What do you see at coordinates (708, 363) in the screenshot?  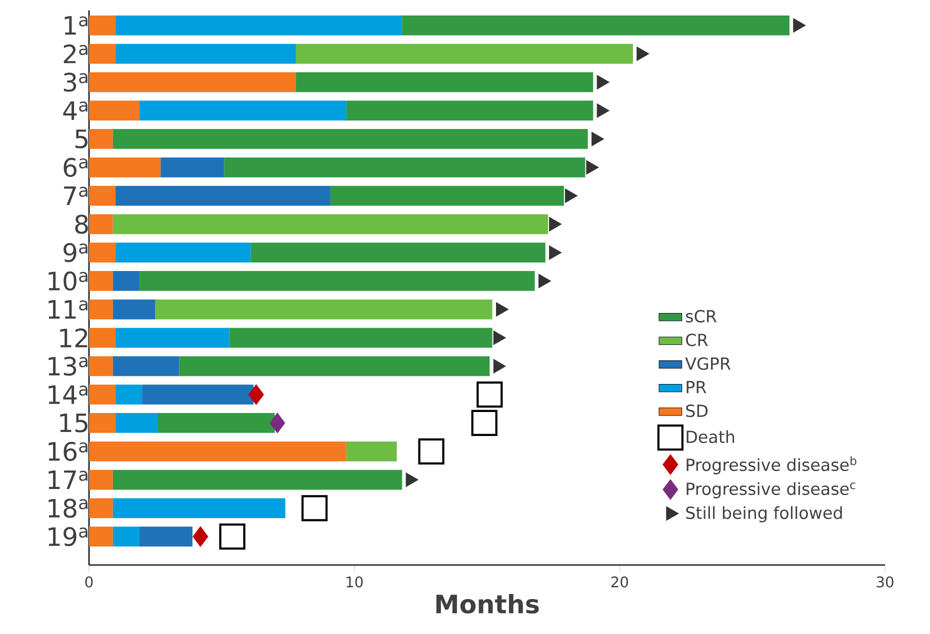 I see `legend-label: VGPR` at bounding box center [708, 363].